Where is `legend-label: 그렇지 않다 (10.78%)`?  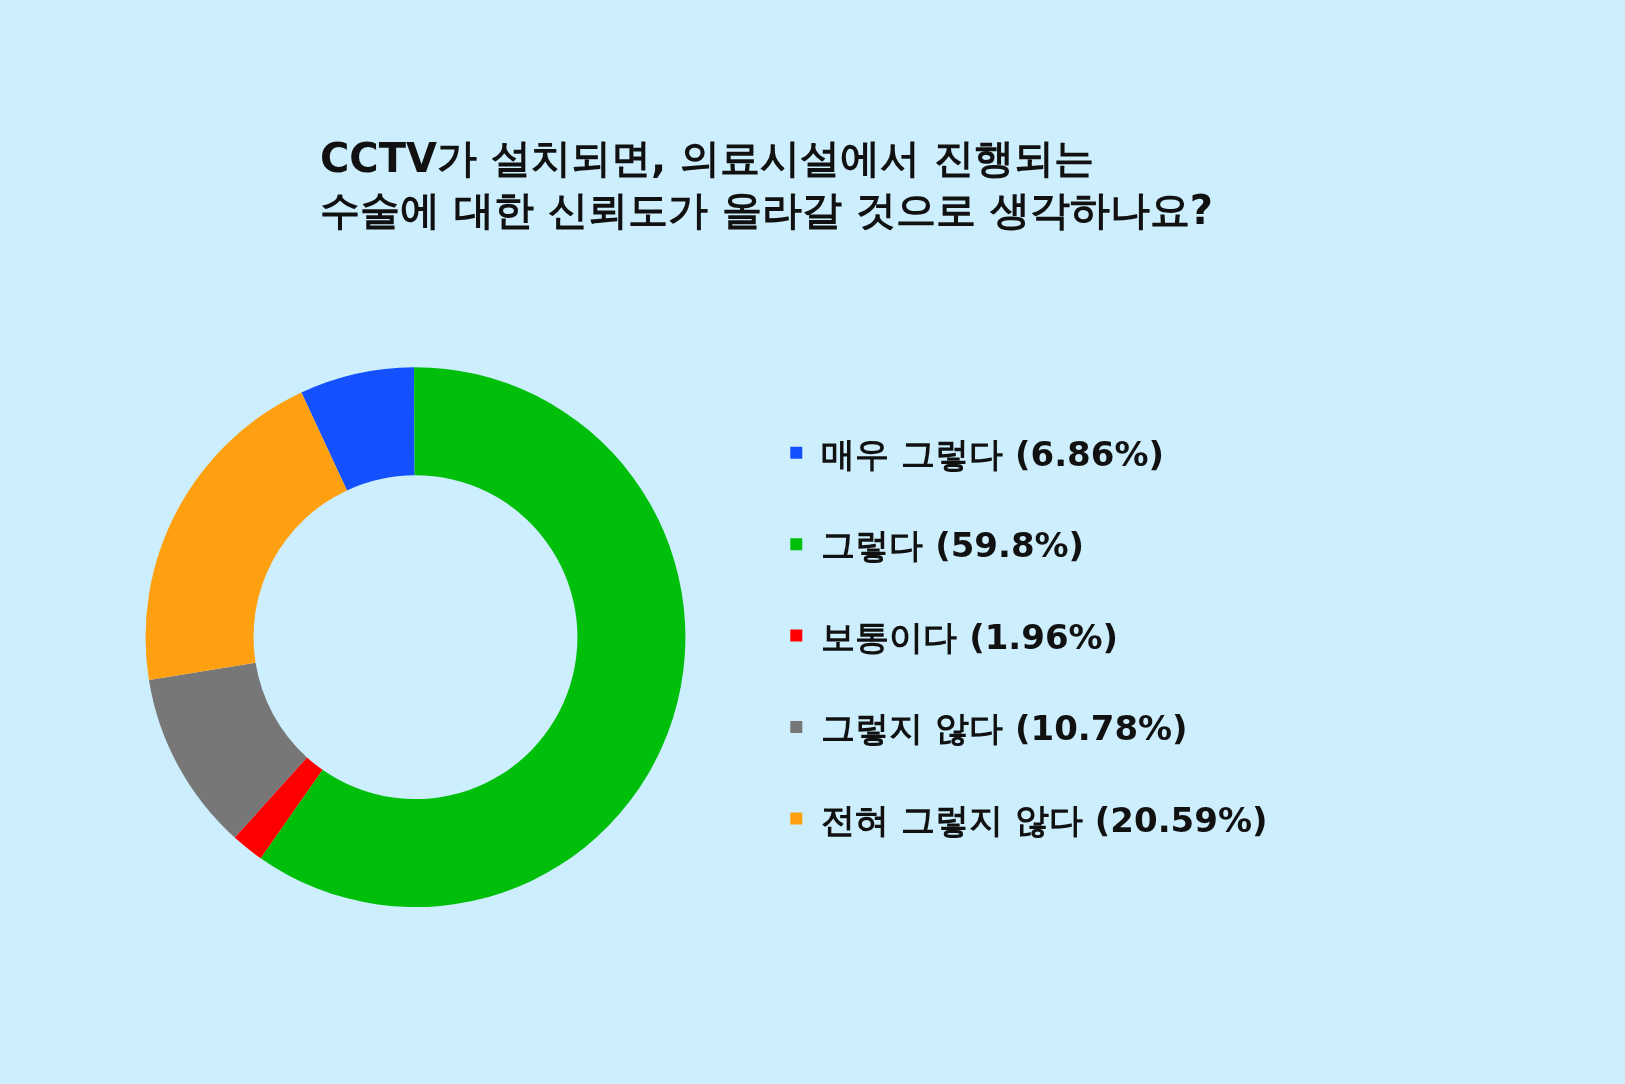
legend-label: 그렇지 않다 (10.78%) is located at coordinates (1004, 728).